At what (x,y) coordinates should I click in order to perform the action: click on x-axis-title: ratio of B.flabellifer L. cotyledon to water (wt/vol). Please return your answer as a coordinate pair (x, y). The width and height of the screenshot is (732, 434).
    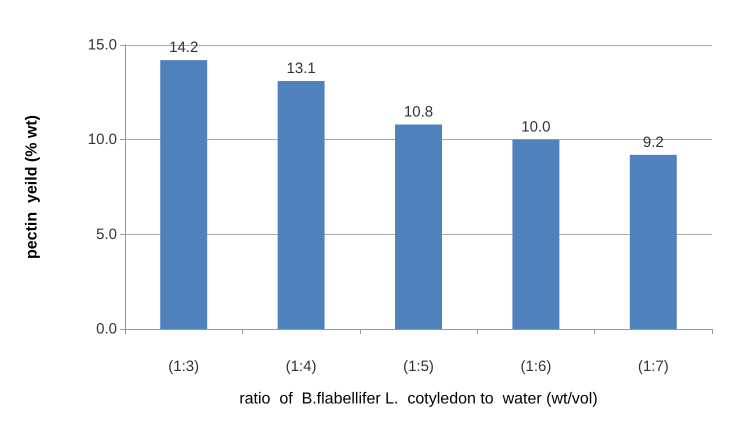
    Looking at the image, I should click on (418, 399).